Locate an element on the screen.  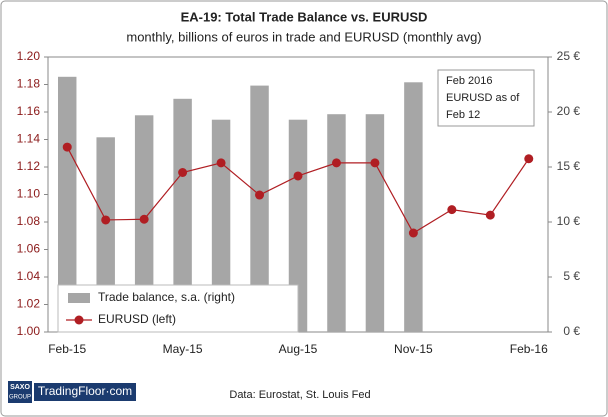
y2-tick-label: 0 € is located at coordinates (571, 331).